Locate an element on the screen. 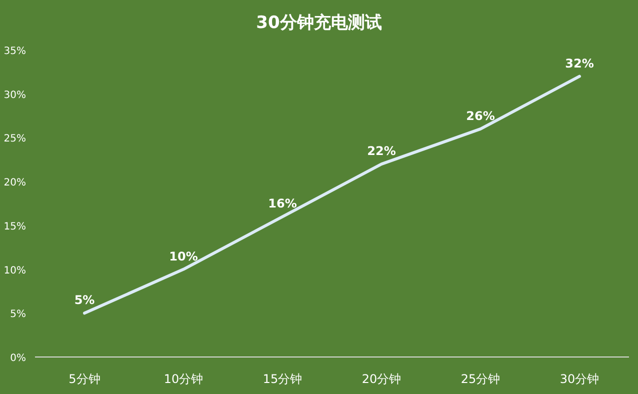 Image resolution: width=638 pixels, height=394 pixels. x-tick-label: 30分钟 is located at coordinates (580, 379).